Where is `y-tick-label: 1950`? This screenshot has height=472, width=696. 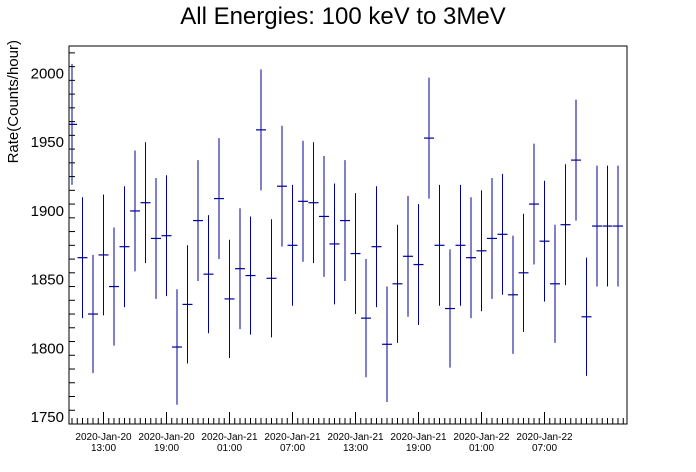 y-tick-label: 1950 is located at coordinates (47, 142).